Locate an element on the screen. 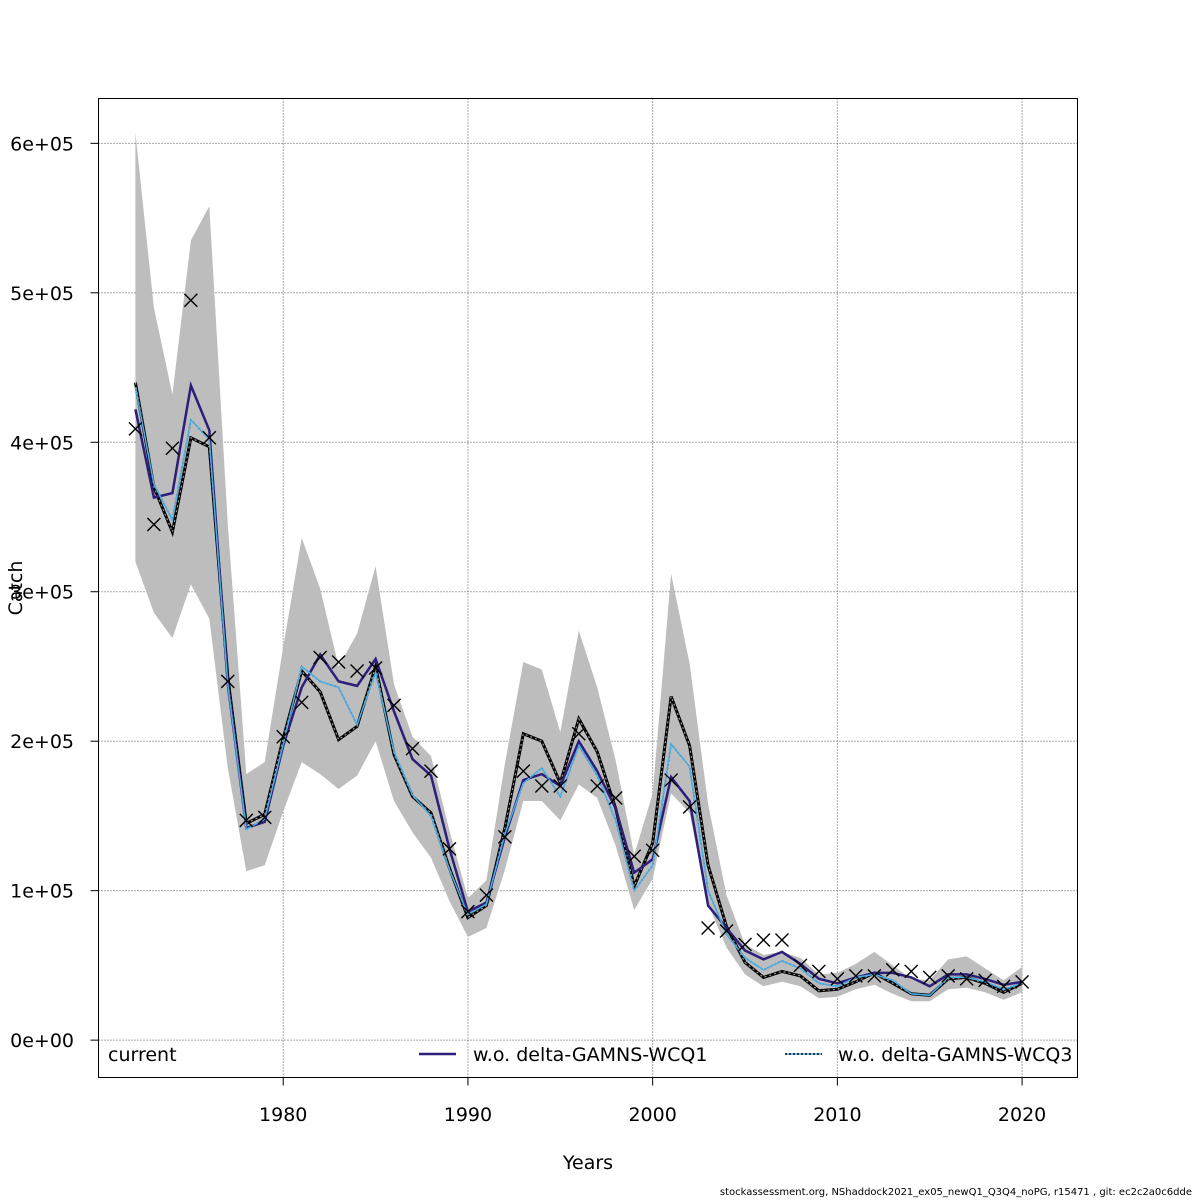 Image resolution: width=1200 pixels, height=1200 pixels. y-axis-ticks: 0e+00 1e+05 2e+05 3e+05 4e+05 5e+05 6e+05 is located at coordinates (54, 592).